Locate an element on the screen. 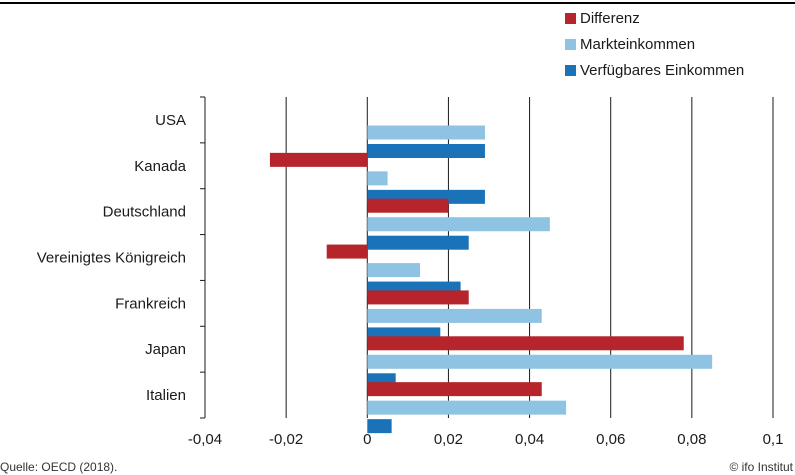  x-tick-label: 0,06 is located at coordinates (610, 439).